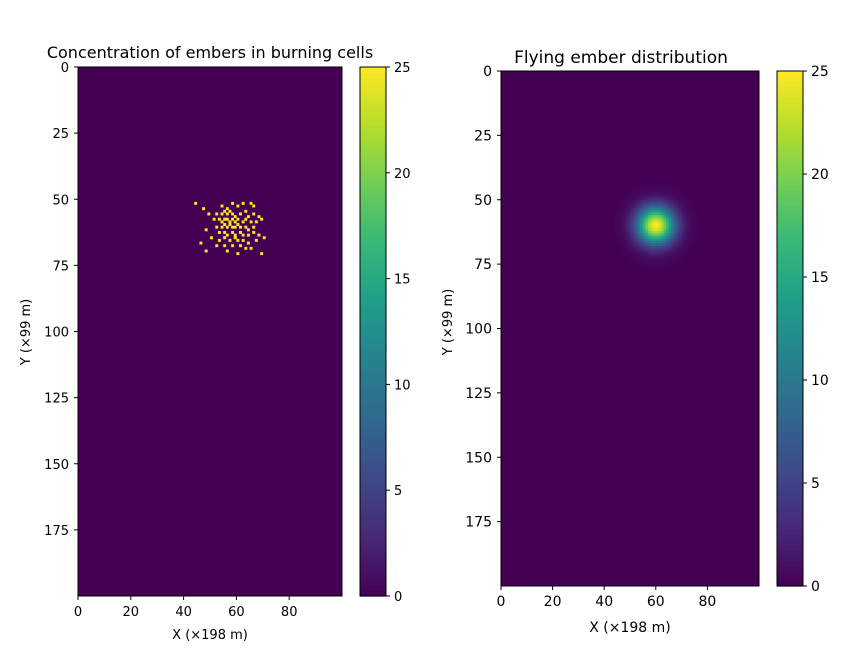  What do you see at coordinates (501, 602) in the screenshot?
I see `right-x-tick-label: 0` at bounding box center [501, 602].